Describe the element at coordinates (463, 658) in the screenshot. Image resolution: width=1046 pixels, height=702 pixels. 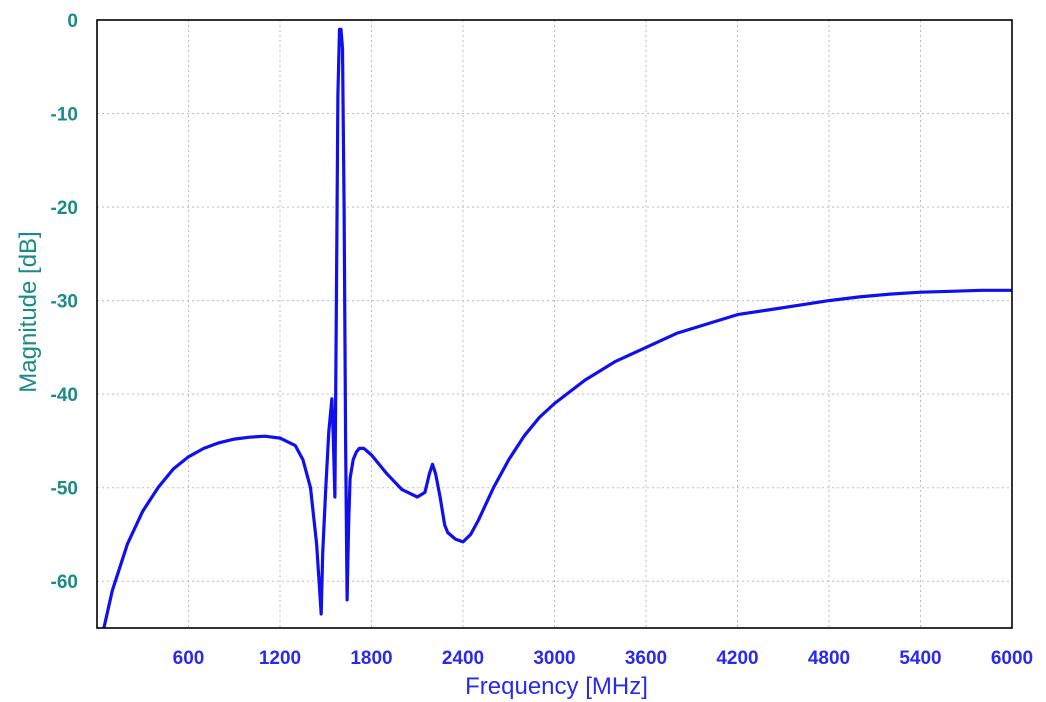
I see `x-tick-label: 2400` at that location.